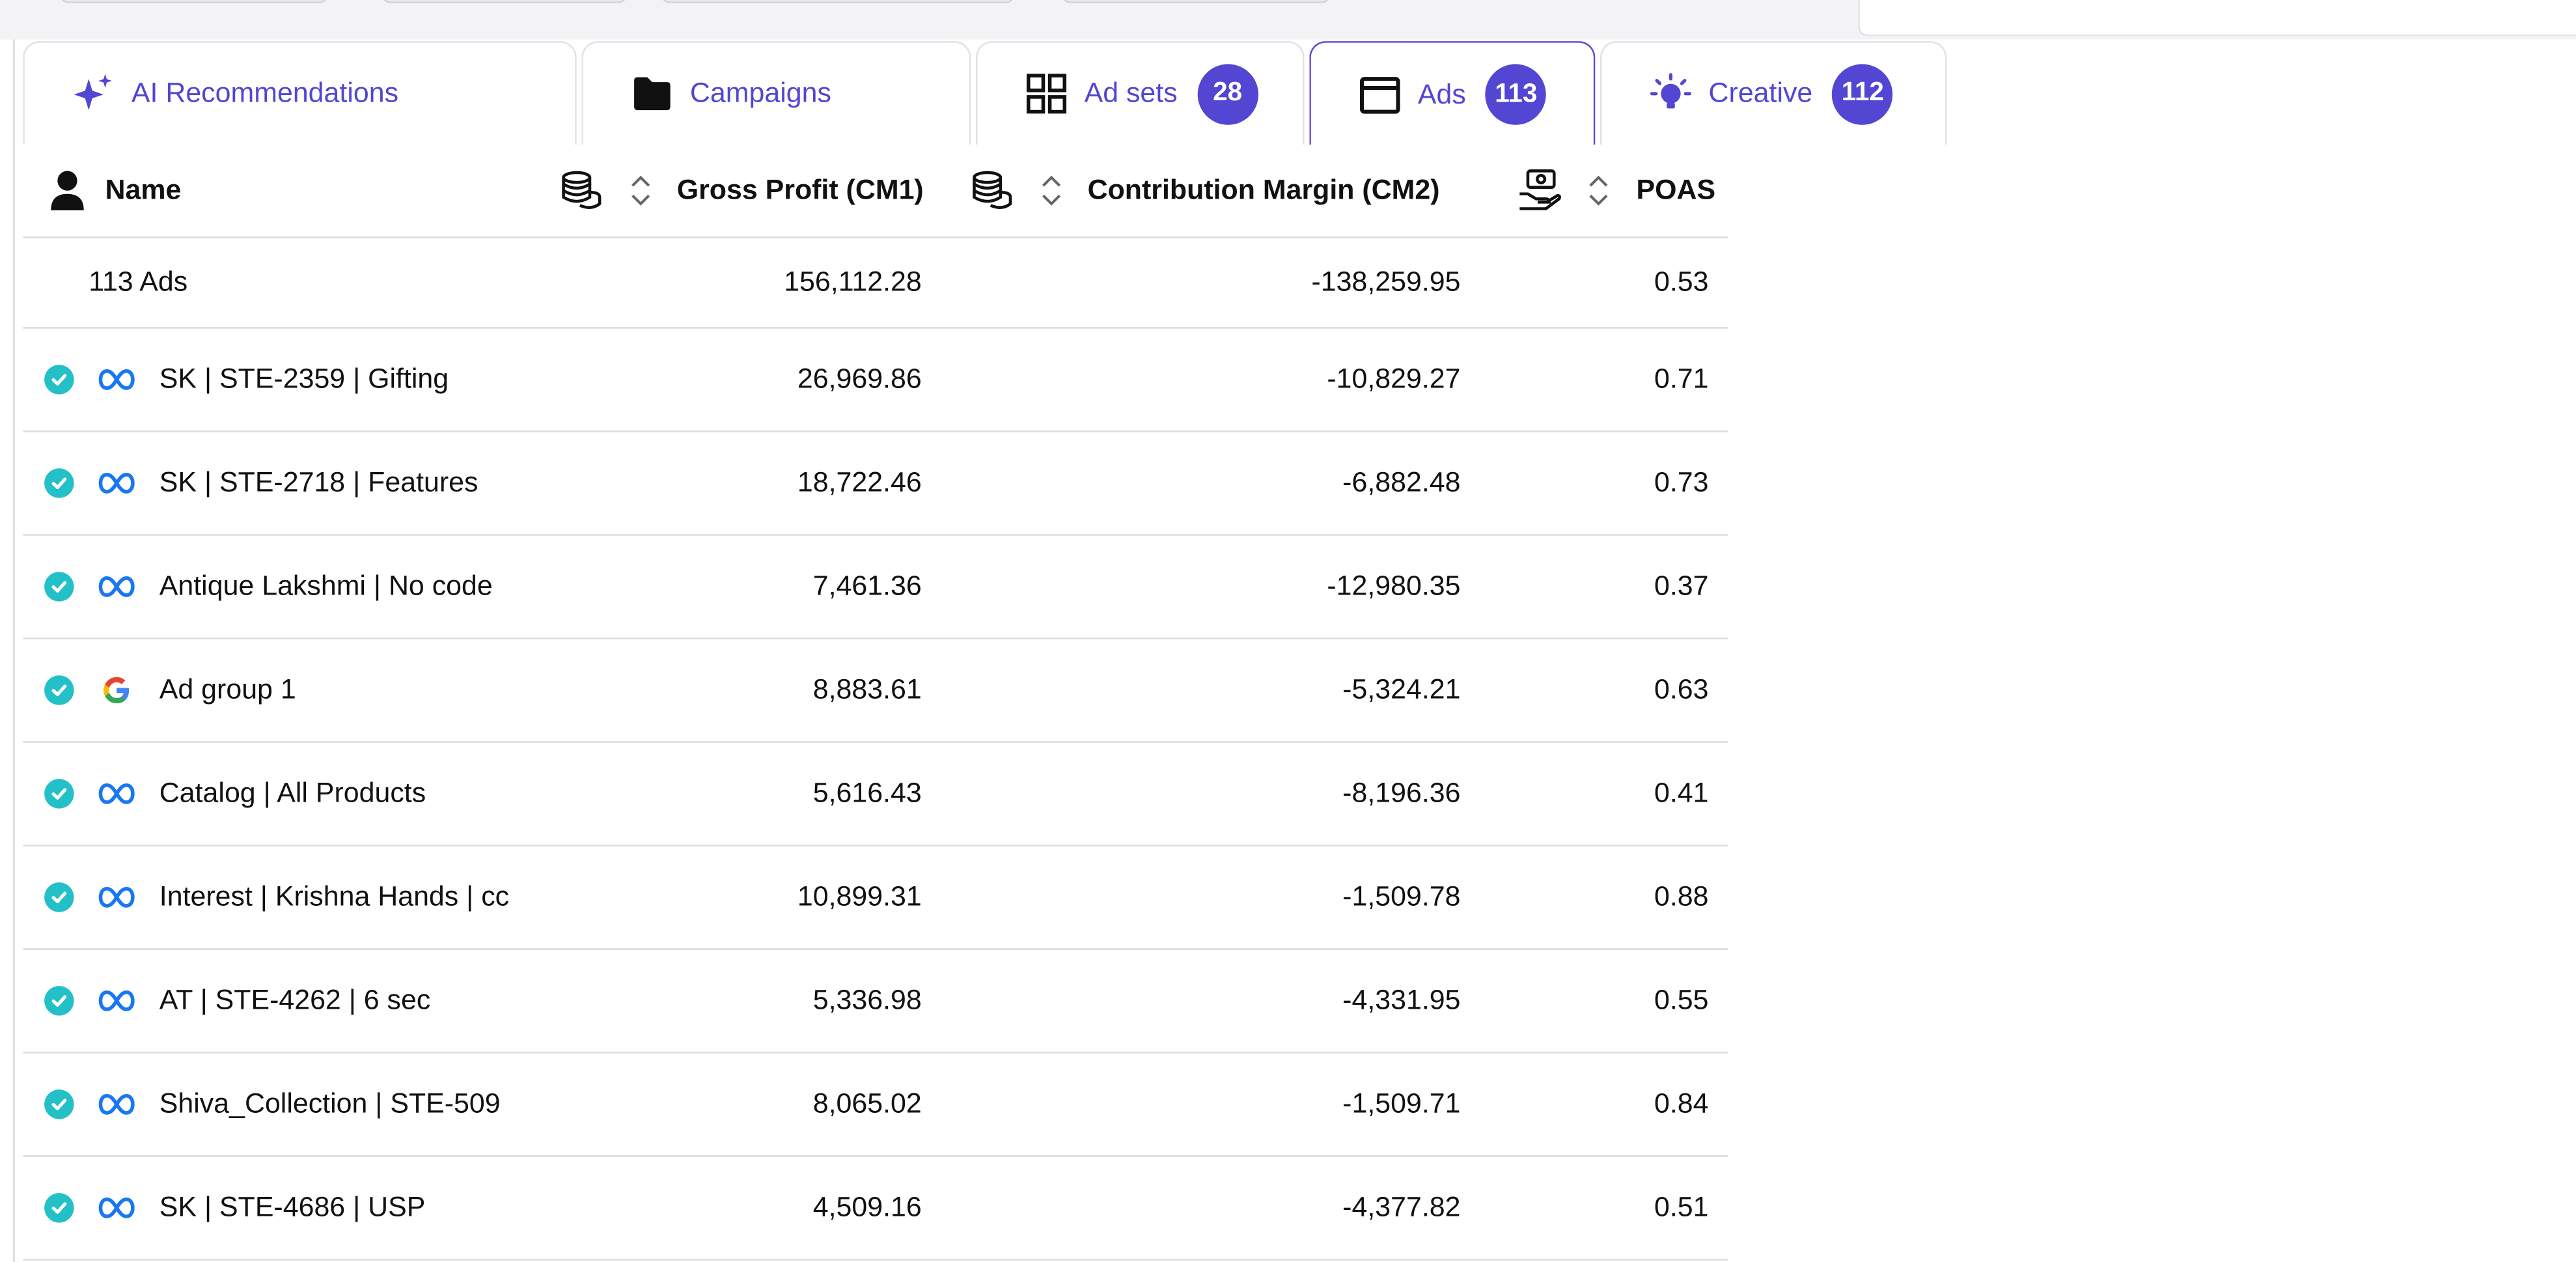 The height and width of the screenshot is (1262, 2576). Describe the element at coordinates (867, 1000) in the screenshot. I see `gross-profit-value: 5,336.98` at that location.